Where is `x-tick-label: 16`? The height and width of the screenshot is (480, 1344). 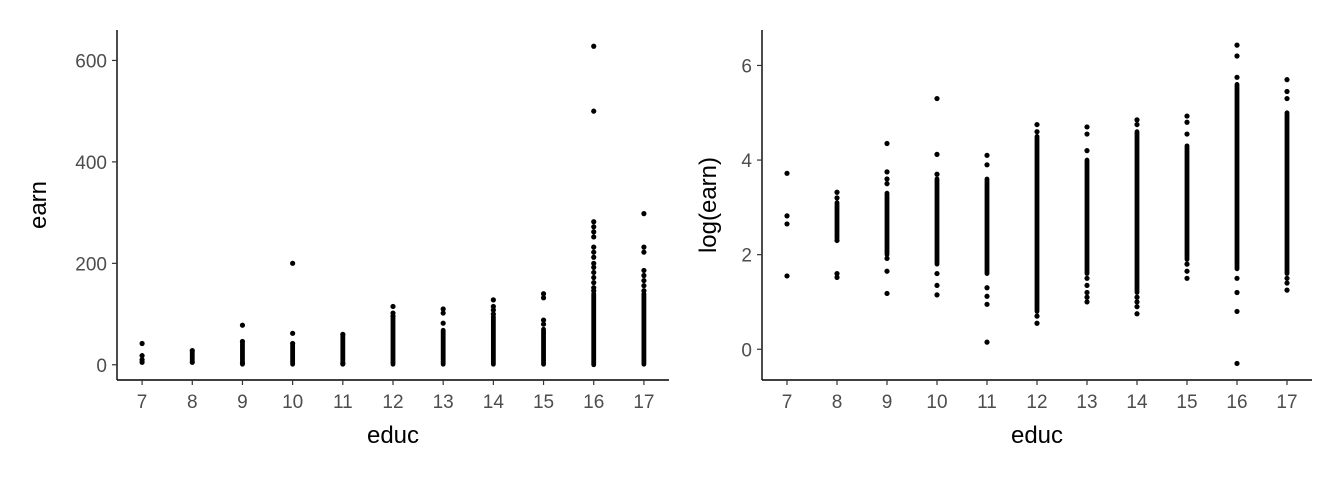
x-tick-label: 16 is located at coordinates (593, 402).